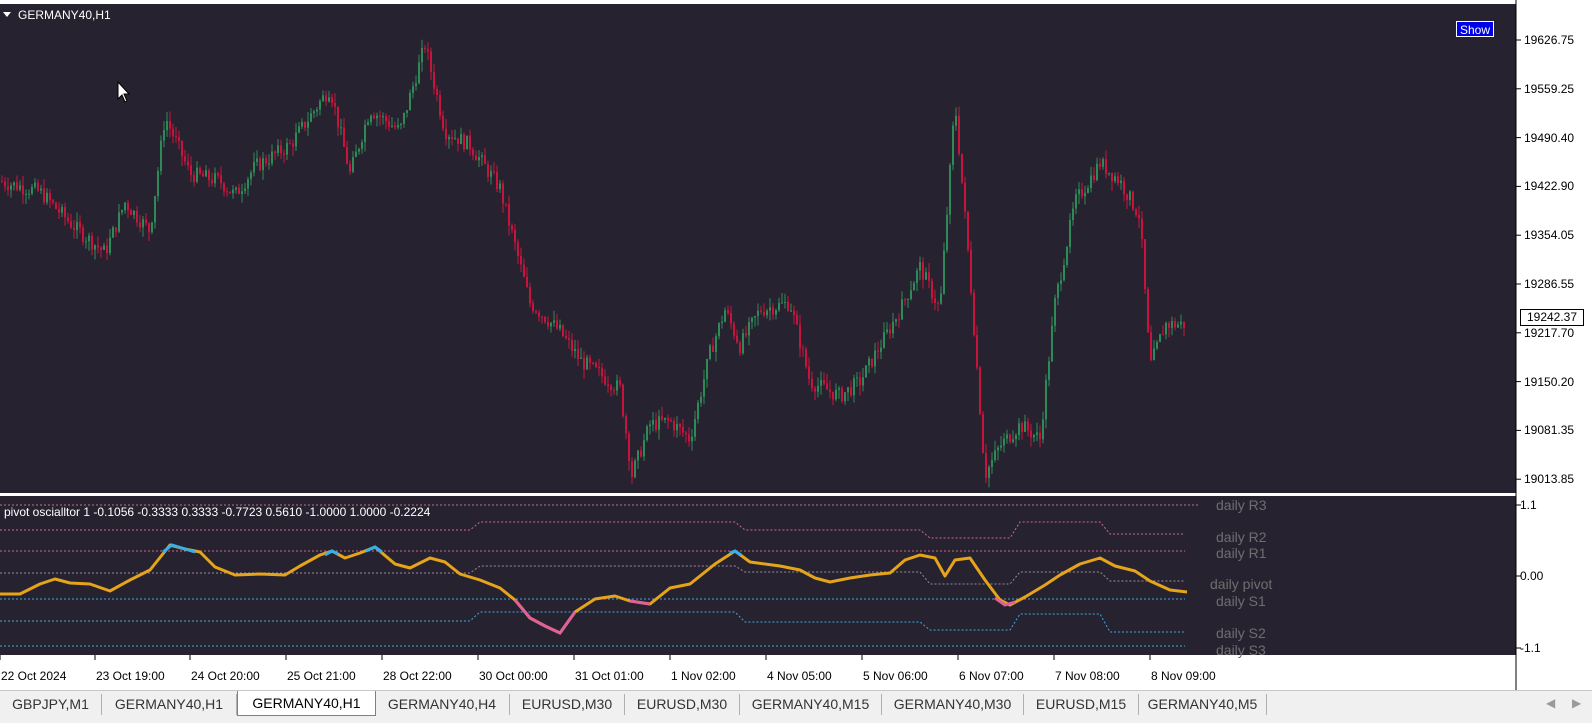 The height and width of the screenshot is (723, 1592). What do you see at coordinates (34, 676) in the screenshot?
I see `time-tick-label: 22 Oct 2024` at bounding box center [34, 676].